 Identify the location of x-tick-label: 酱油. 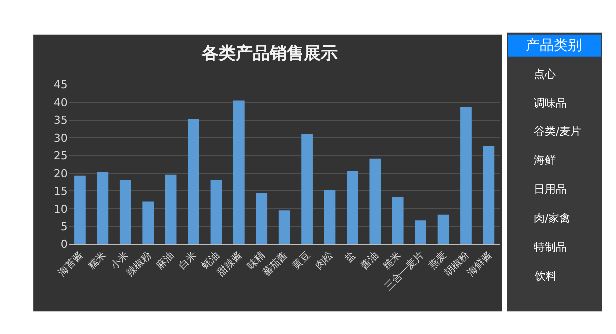
(370, 261).